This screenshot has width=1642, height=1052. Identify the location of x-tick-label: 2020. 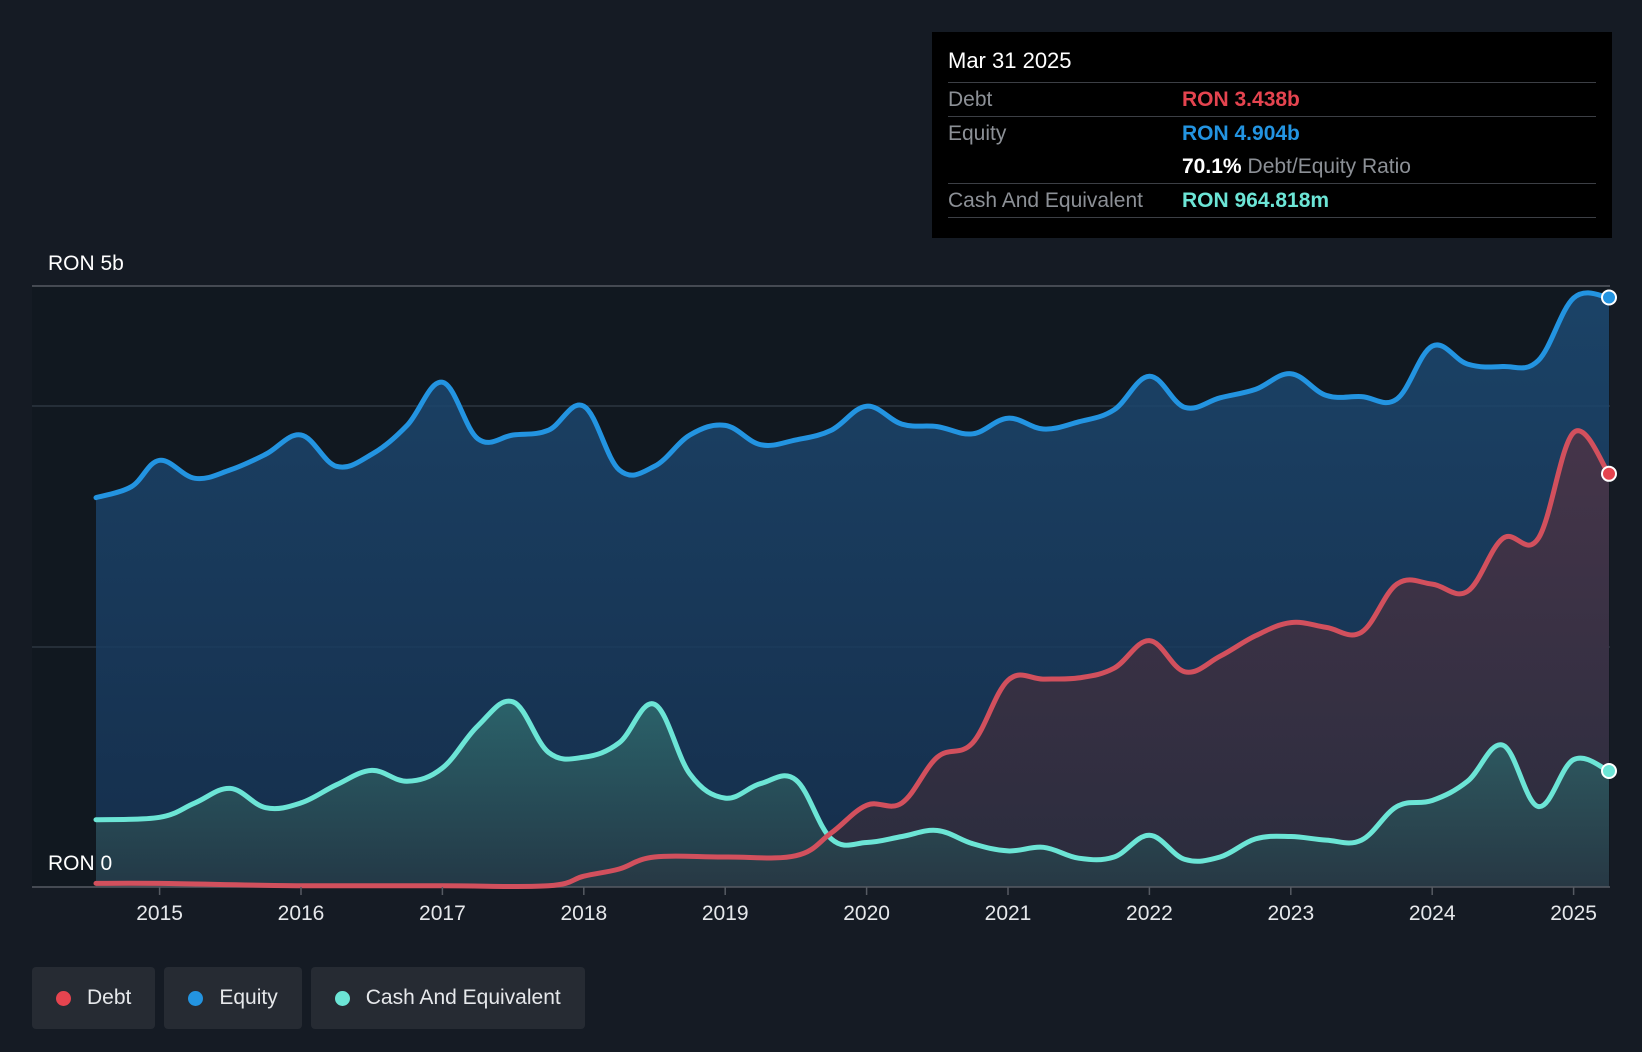
(866, 913).